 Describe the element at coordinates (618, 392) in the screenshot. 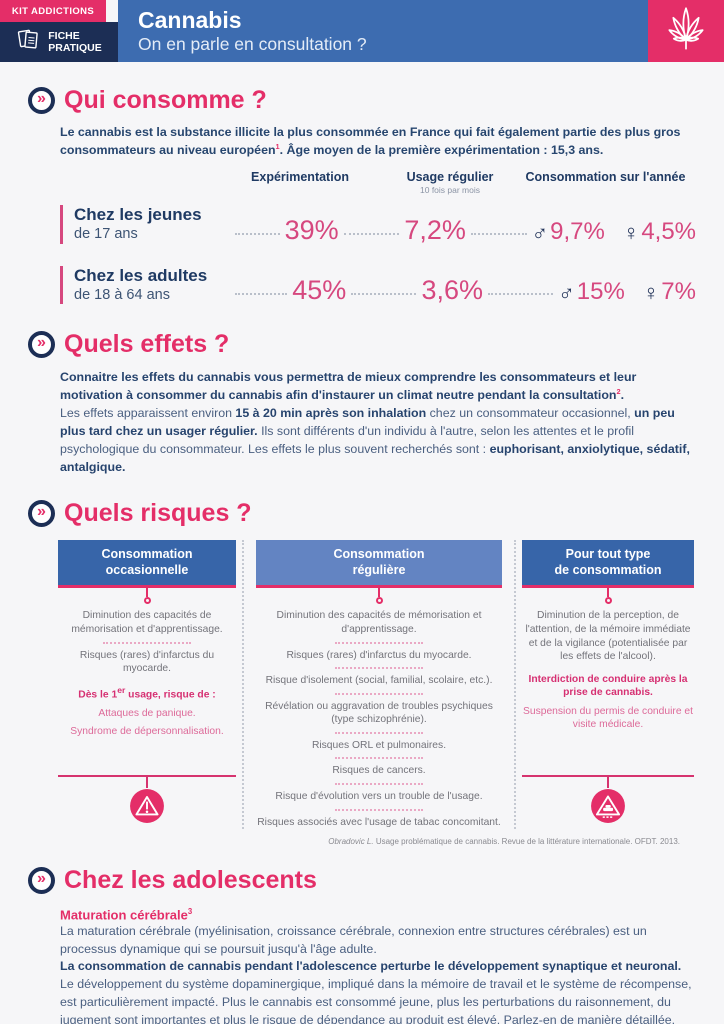

I see `footnote-ref-2: 2` at that location.